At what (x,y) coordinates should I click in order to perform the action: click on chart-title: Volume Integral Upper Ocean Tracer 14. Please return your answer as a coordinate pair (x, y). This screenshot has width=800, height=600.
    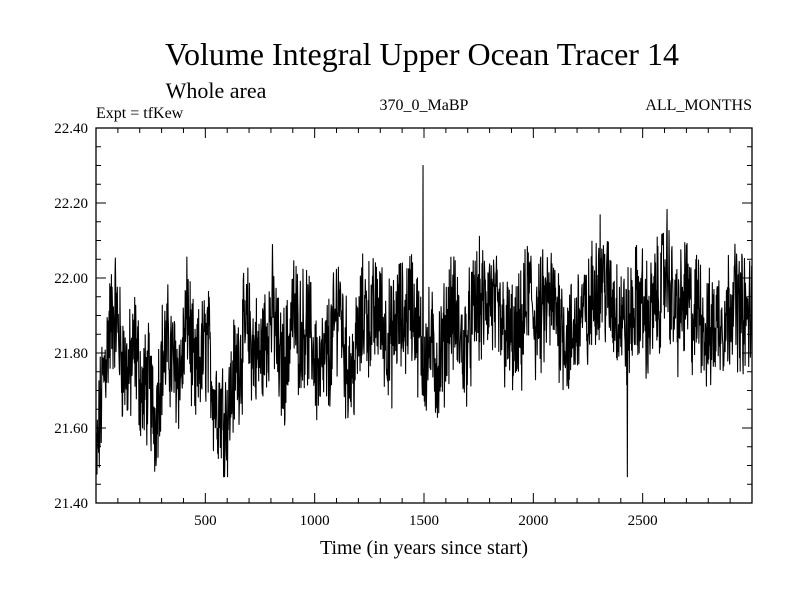
    Looking at the image, I should click on (422, 54).